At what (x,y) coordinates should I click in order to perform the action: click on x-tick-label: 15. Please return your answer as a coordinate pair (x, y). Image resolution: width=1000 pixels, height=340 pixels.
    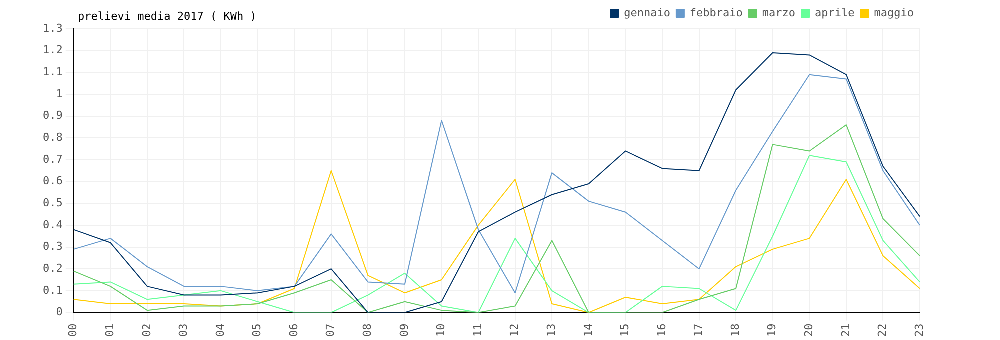
    Looking at the image, I should click on (625, 331).